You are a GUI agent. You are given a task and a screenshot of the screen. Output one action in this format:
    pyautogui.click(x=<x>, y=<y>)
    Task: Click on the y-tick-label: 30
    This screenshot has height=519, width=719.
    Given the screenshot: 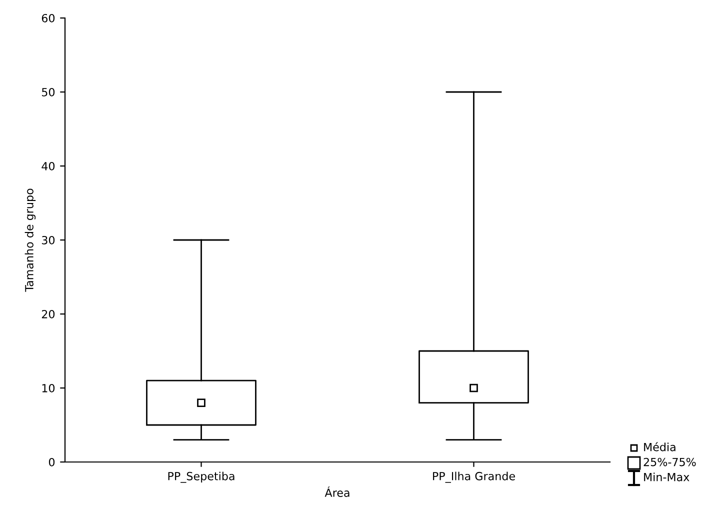 What is the action you would take?
    pyautogui.click(x=48, y=240)
    